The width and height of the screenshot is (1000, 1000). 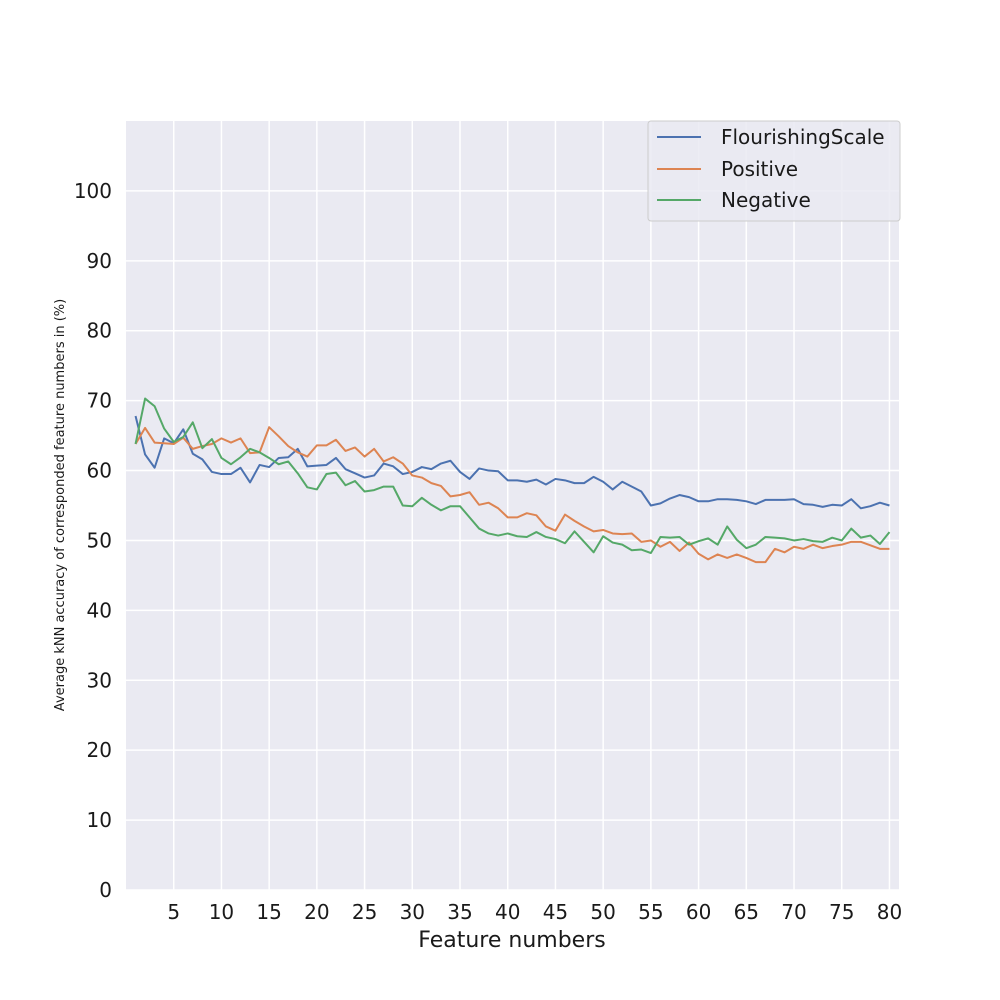 I want to click on x-tick-label: 25, so click(x=364, y=912).